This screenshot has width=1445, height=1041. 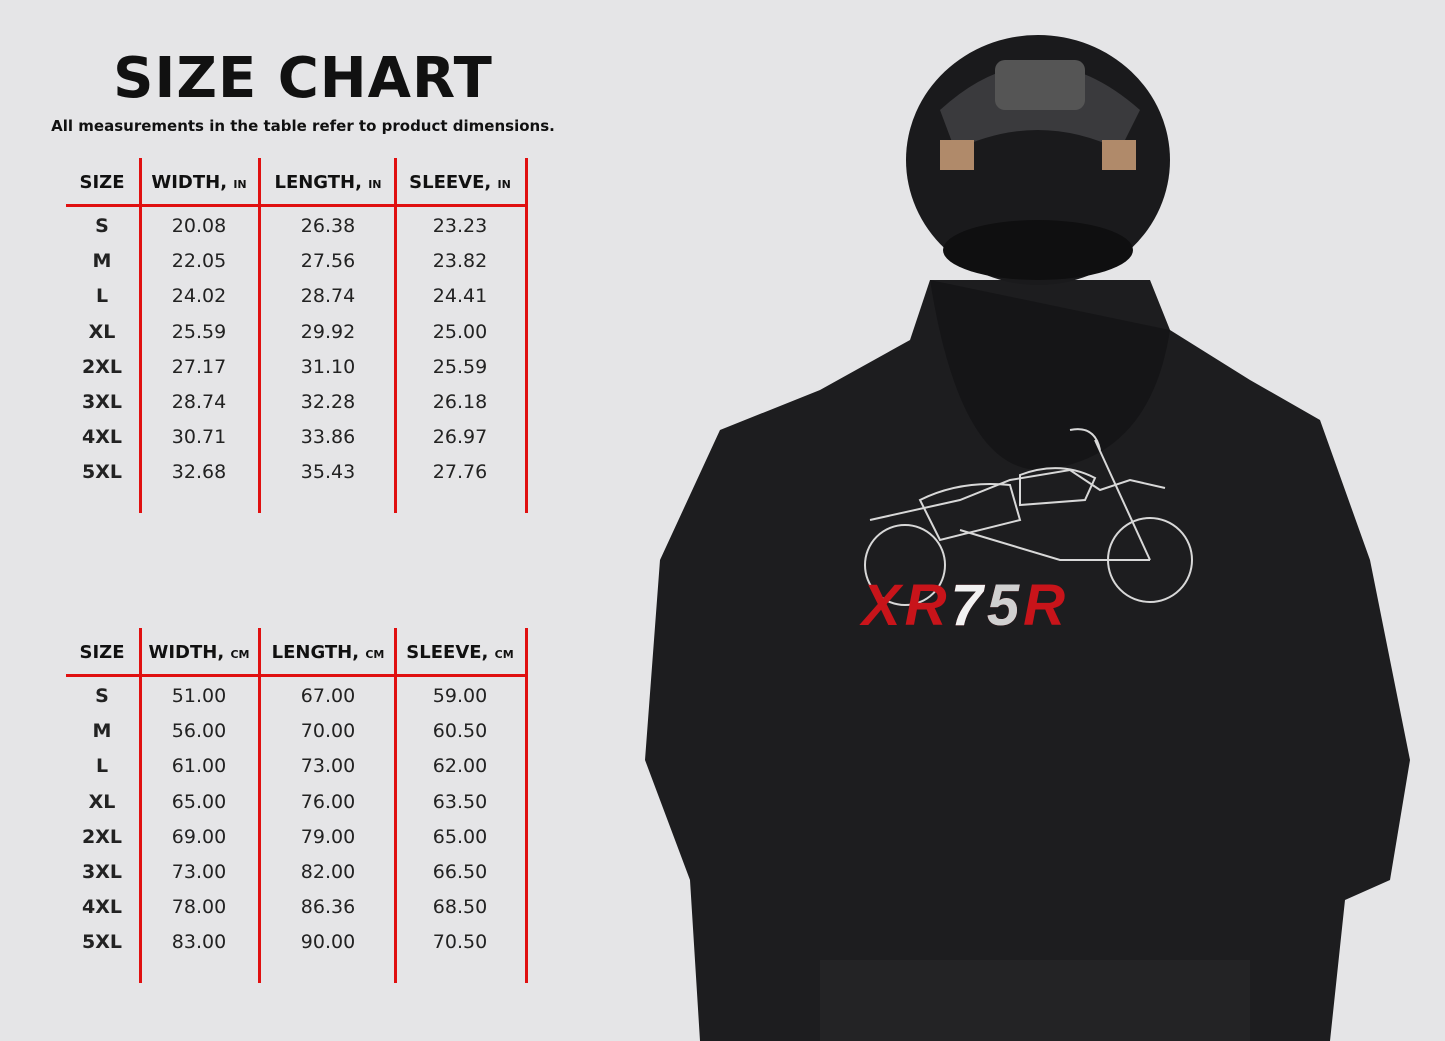 What do you see at coordinates (460, 261) in the screenshot?
I see `measurement-cell: 23.82` at bounding box center [460, 261].